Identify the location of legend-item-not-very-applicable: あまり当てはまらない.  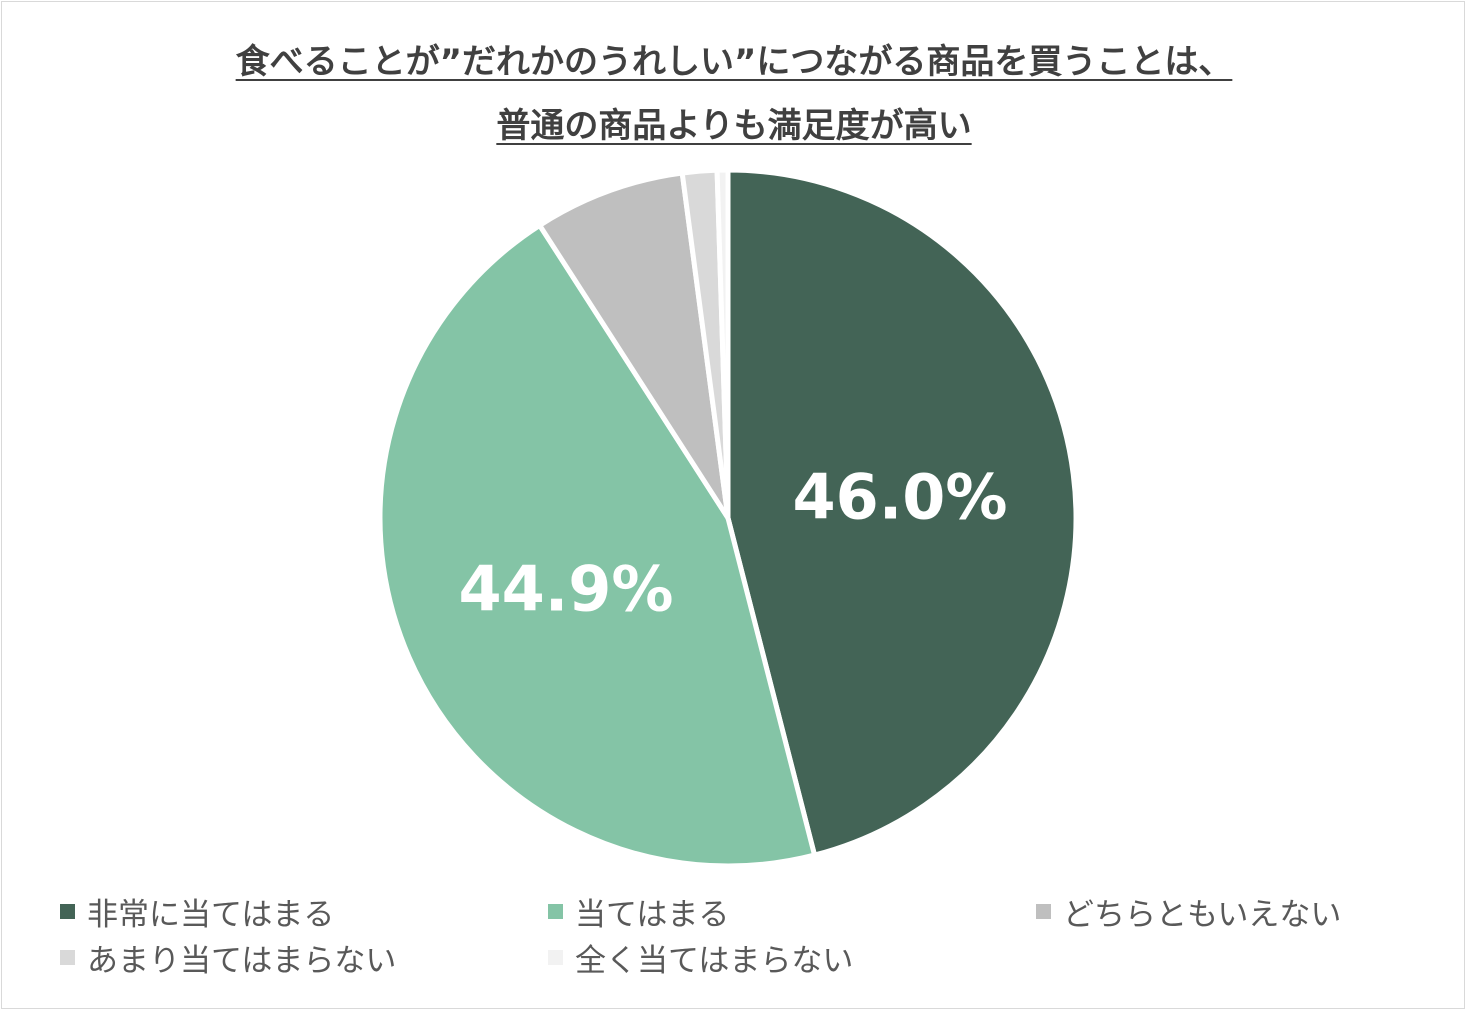
(228, 958).